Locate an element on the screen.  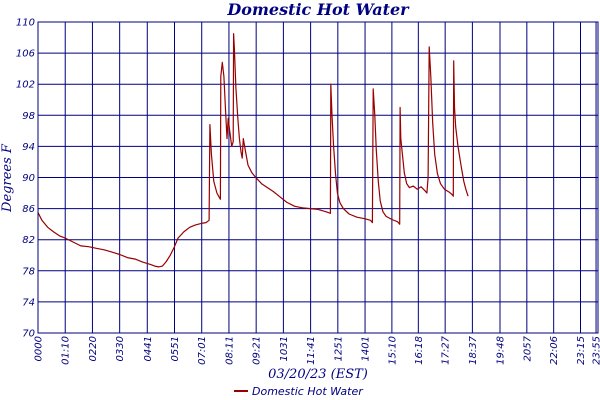
y-tick-label: 82 is located at coordinates (28, 240).